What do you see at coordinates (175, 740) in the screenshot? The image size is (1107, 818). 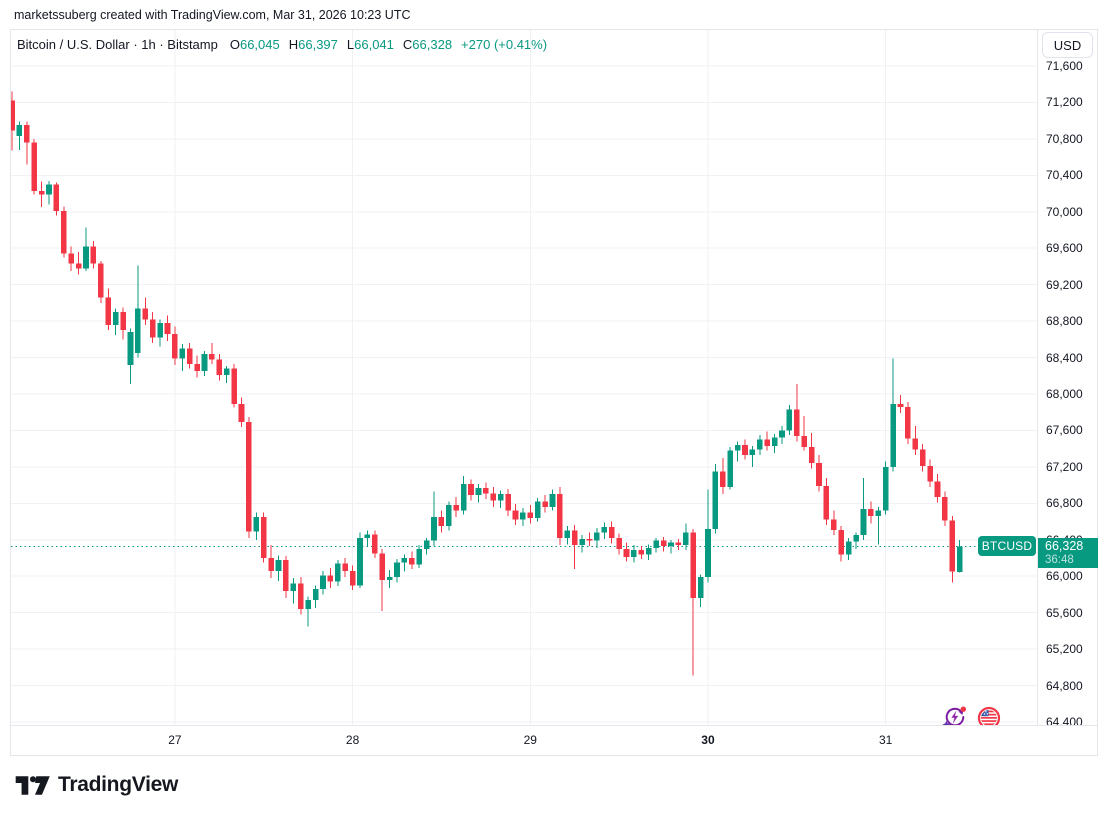 I see `time-tick-label: 27` at bounding box center [175, 740].